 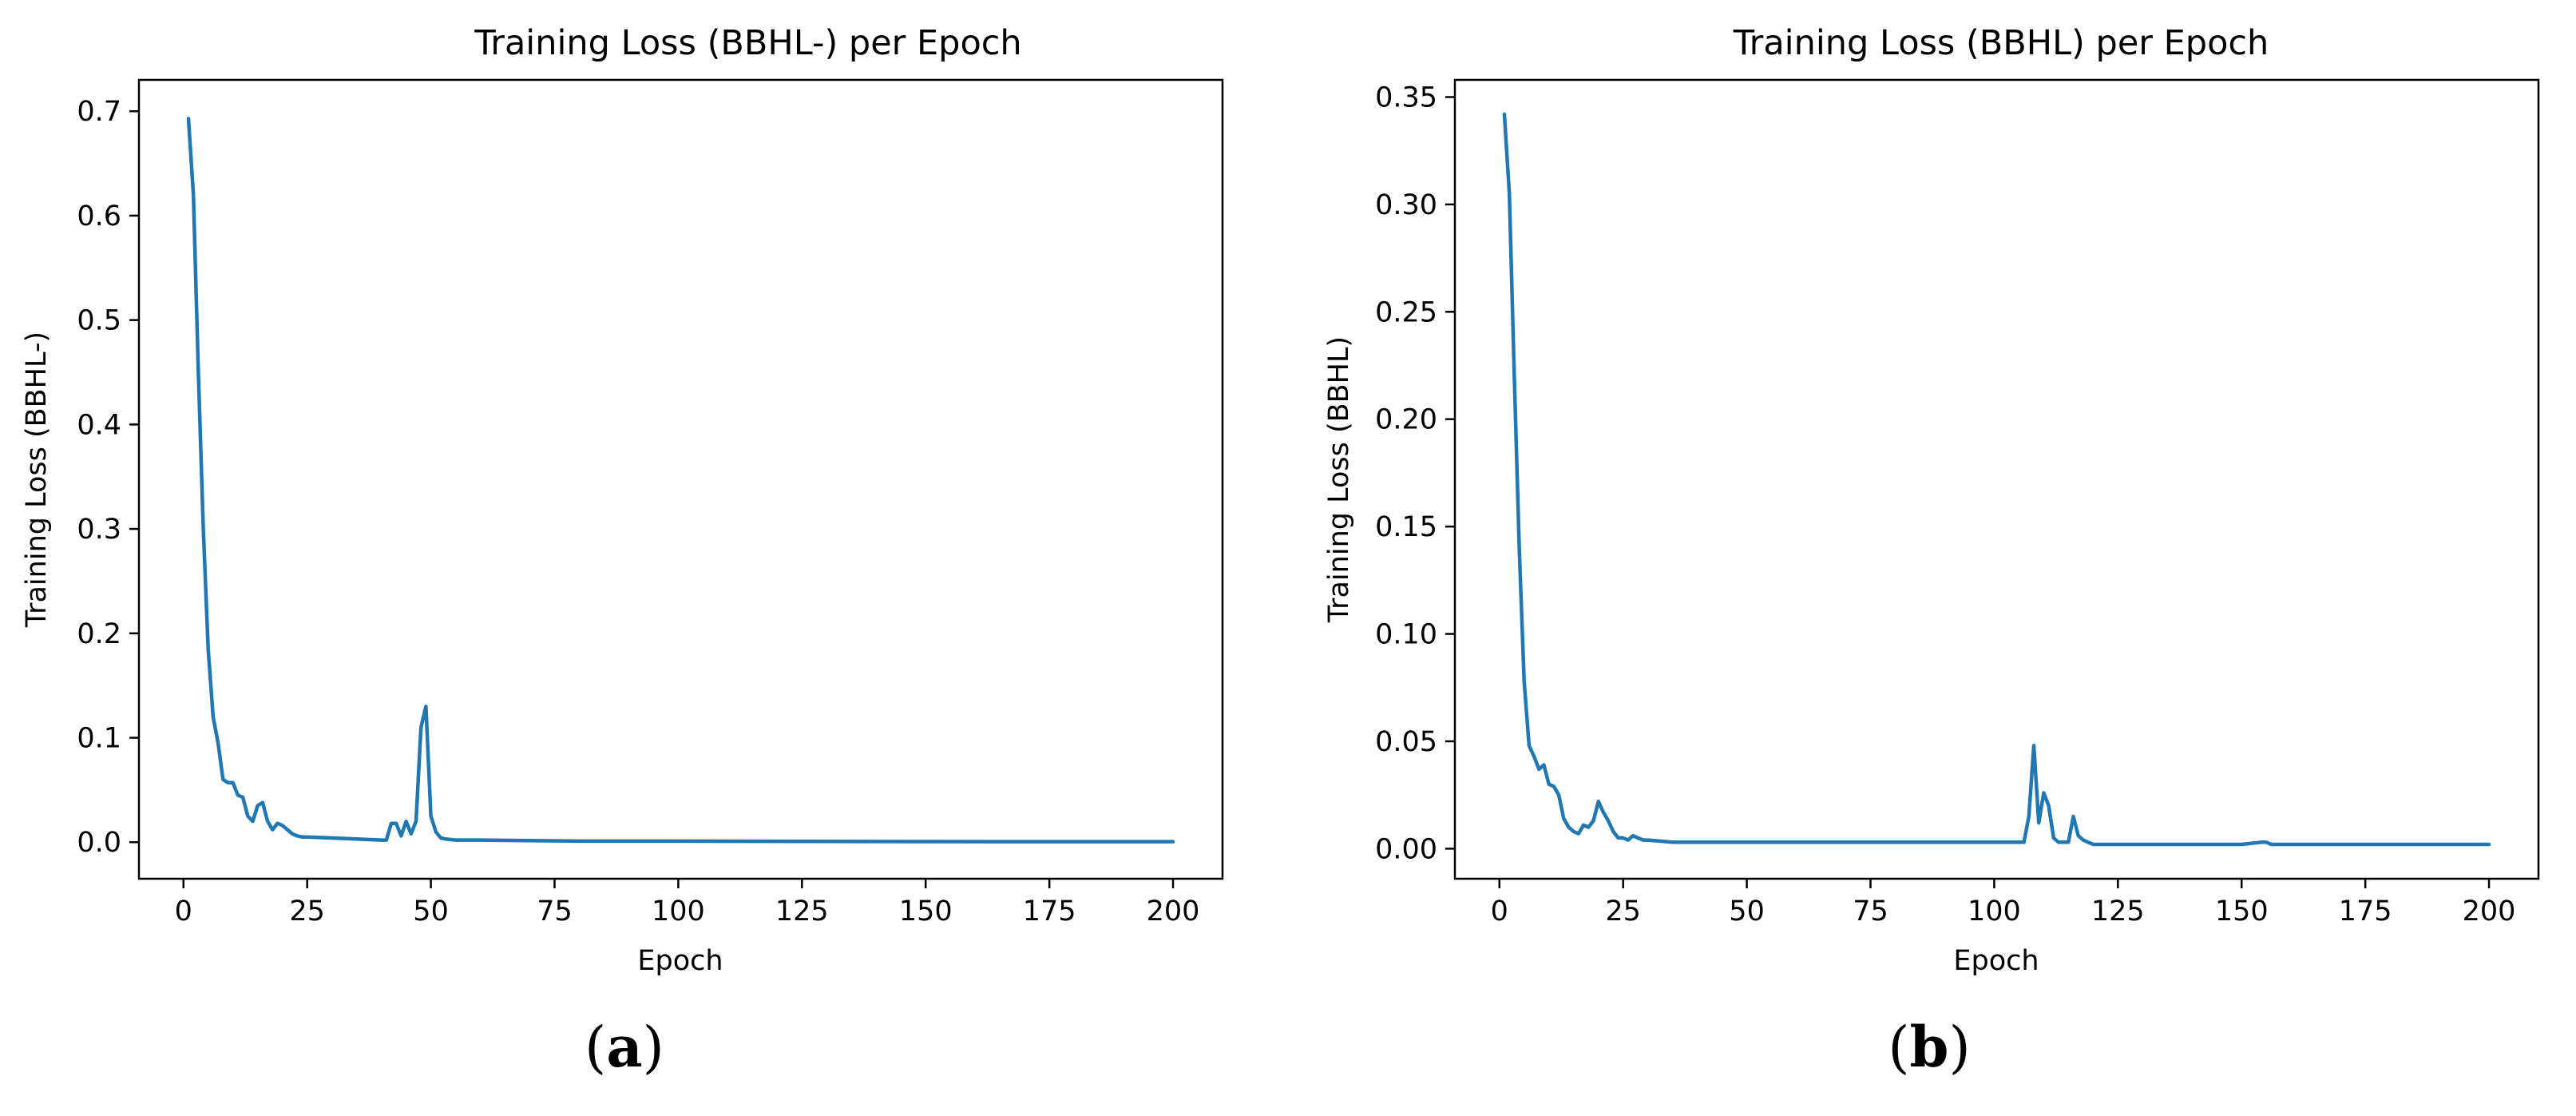 What do you see at coordinates (37, 480) in the screenshot?
I see `y-axis-label: Training Loss (BBHL-)` at bounding box center [37, 480].